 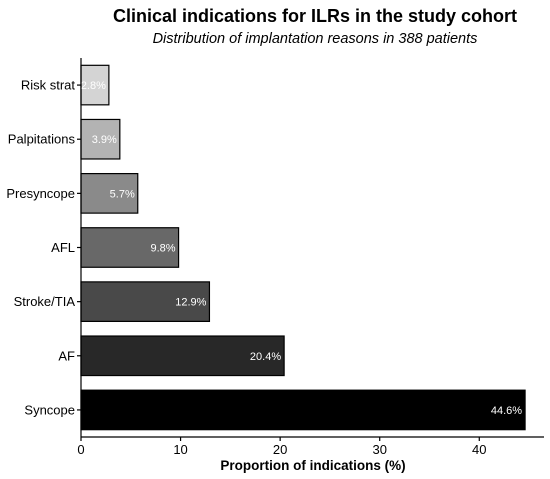 I want to click on data-label: 5.7%, so click(x=122, y=194).